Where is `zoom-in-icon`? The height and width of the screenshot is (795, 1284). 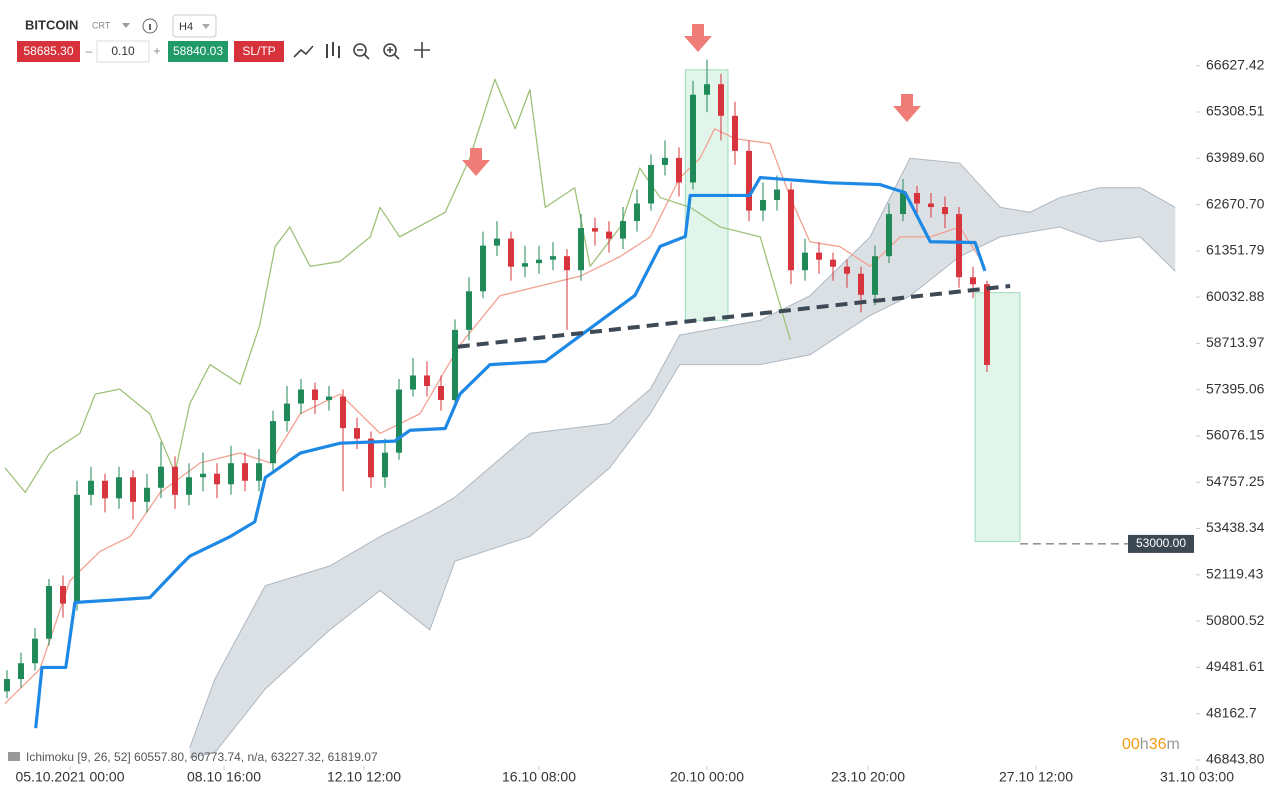 zoom-in-icon is located at coordinates (393, 53).